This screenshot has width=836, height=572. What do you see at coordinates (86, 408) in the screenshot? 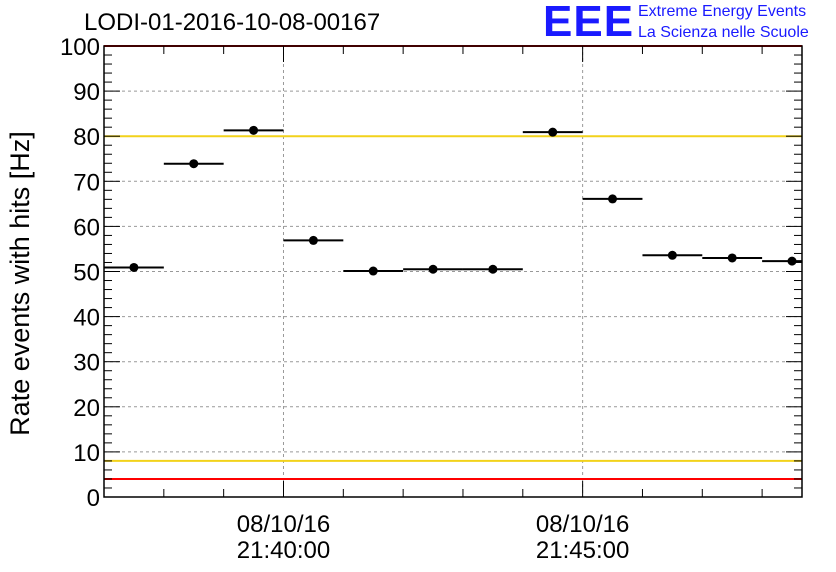
I see `y-tick-label: 20` at bounding box center [86, 408].